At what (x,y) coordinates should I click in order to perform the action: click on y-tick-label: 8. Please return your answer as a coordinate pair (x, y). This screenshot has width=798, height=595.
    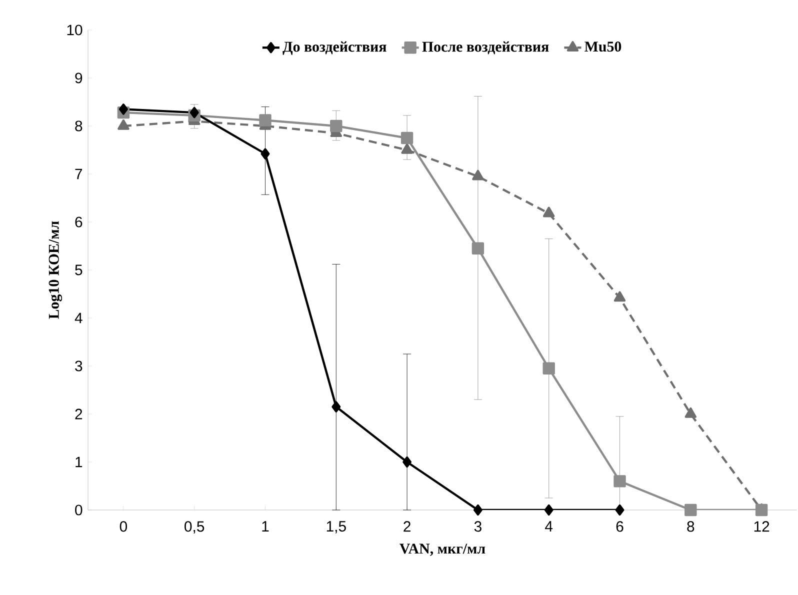
    Looking at the image, I should click on (78, 126).